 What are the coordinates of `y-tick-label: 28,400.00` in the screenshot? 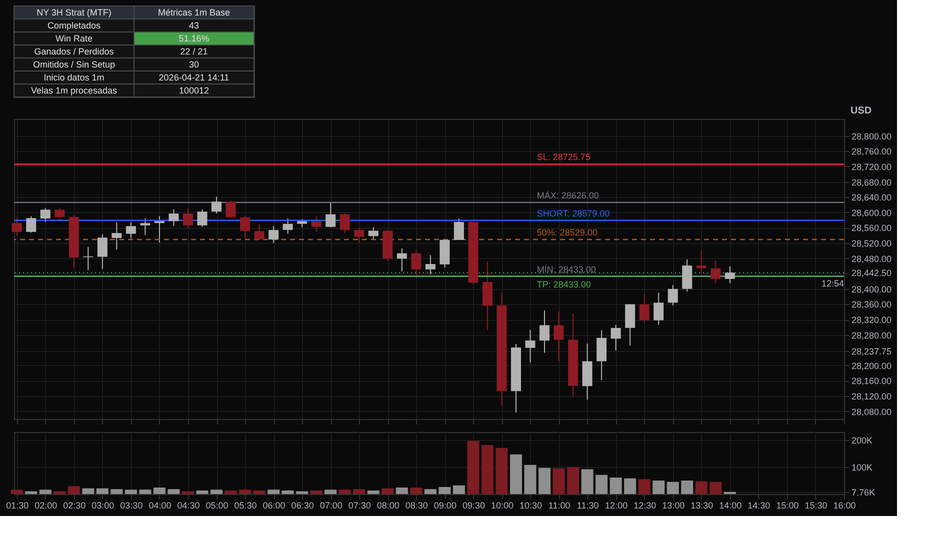 It's located at (872, 289).